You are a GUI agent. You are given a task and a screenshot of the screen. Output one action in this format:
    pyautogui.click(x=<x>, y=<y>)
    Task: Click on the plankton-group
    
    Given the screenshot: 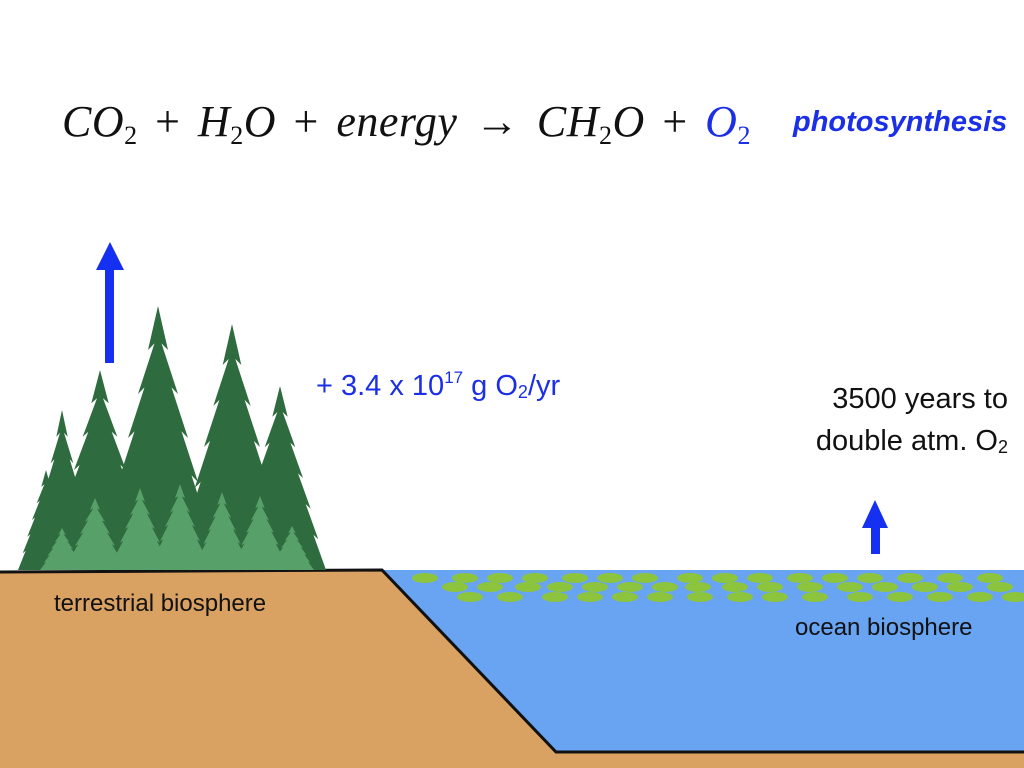 What is the action you would take?
    pyautogui.click(x=718, y=587)
    